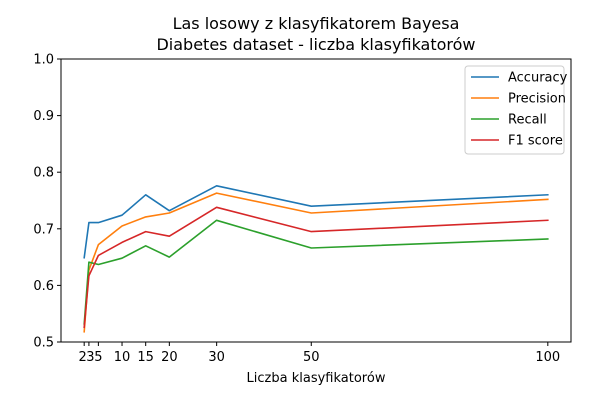 The image size is (600, 400). What do you see at coordinates (43, 229) in the screenshot?
I see `y-tick-label: 0.7` at bounding box center [43, 229].